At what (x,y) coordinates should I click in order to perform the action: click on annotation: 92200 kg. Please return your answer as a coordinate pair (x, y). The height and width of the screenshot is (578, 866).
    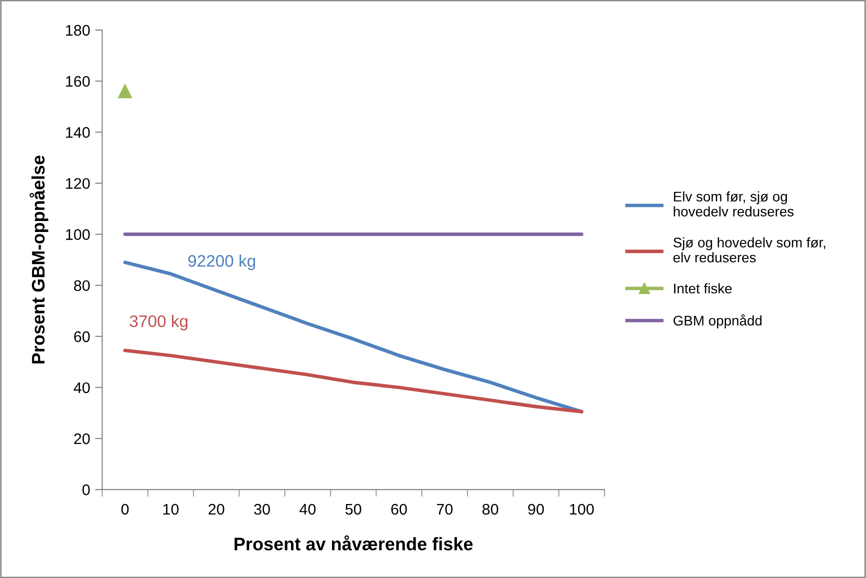
    Looking at the image, I should click on (222, 262).